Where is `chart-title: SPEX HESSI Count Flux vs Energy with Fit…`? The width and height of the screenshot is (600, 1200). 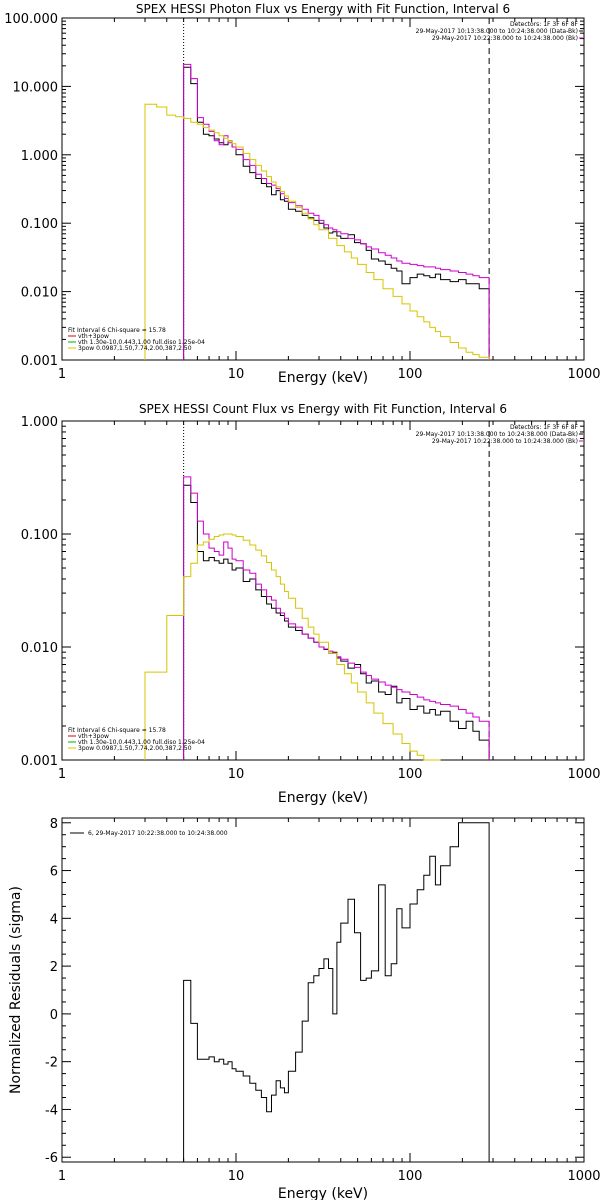 chart-title: SPEX HESSI Count Flux vs Energy with Fit… is located at coordinates (323, 409).